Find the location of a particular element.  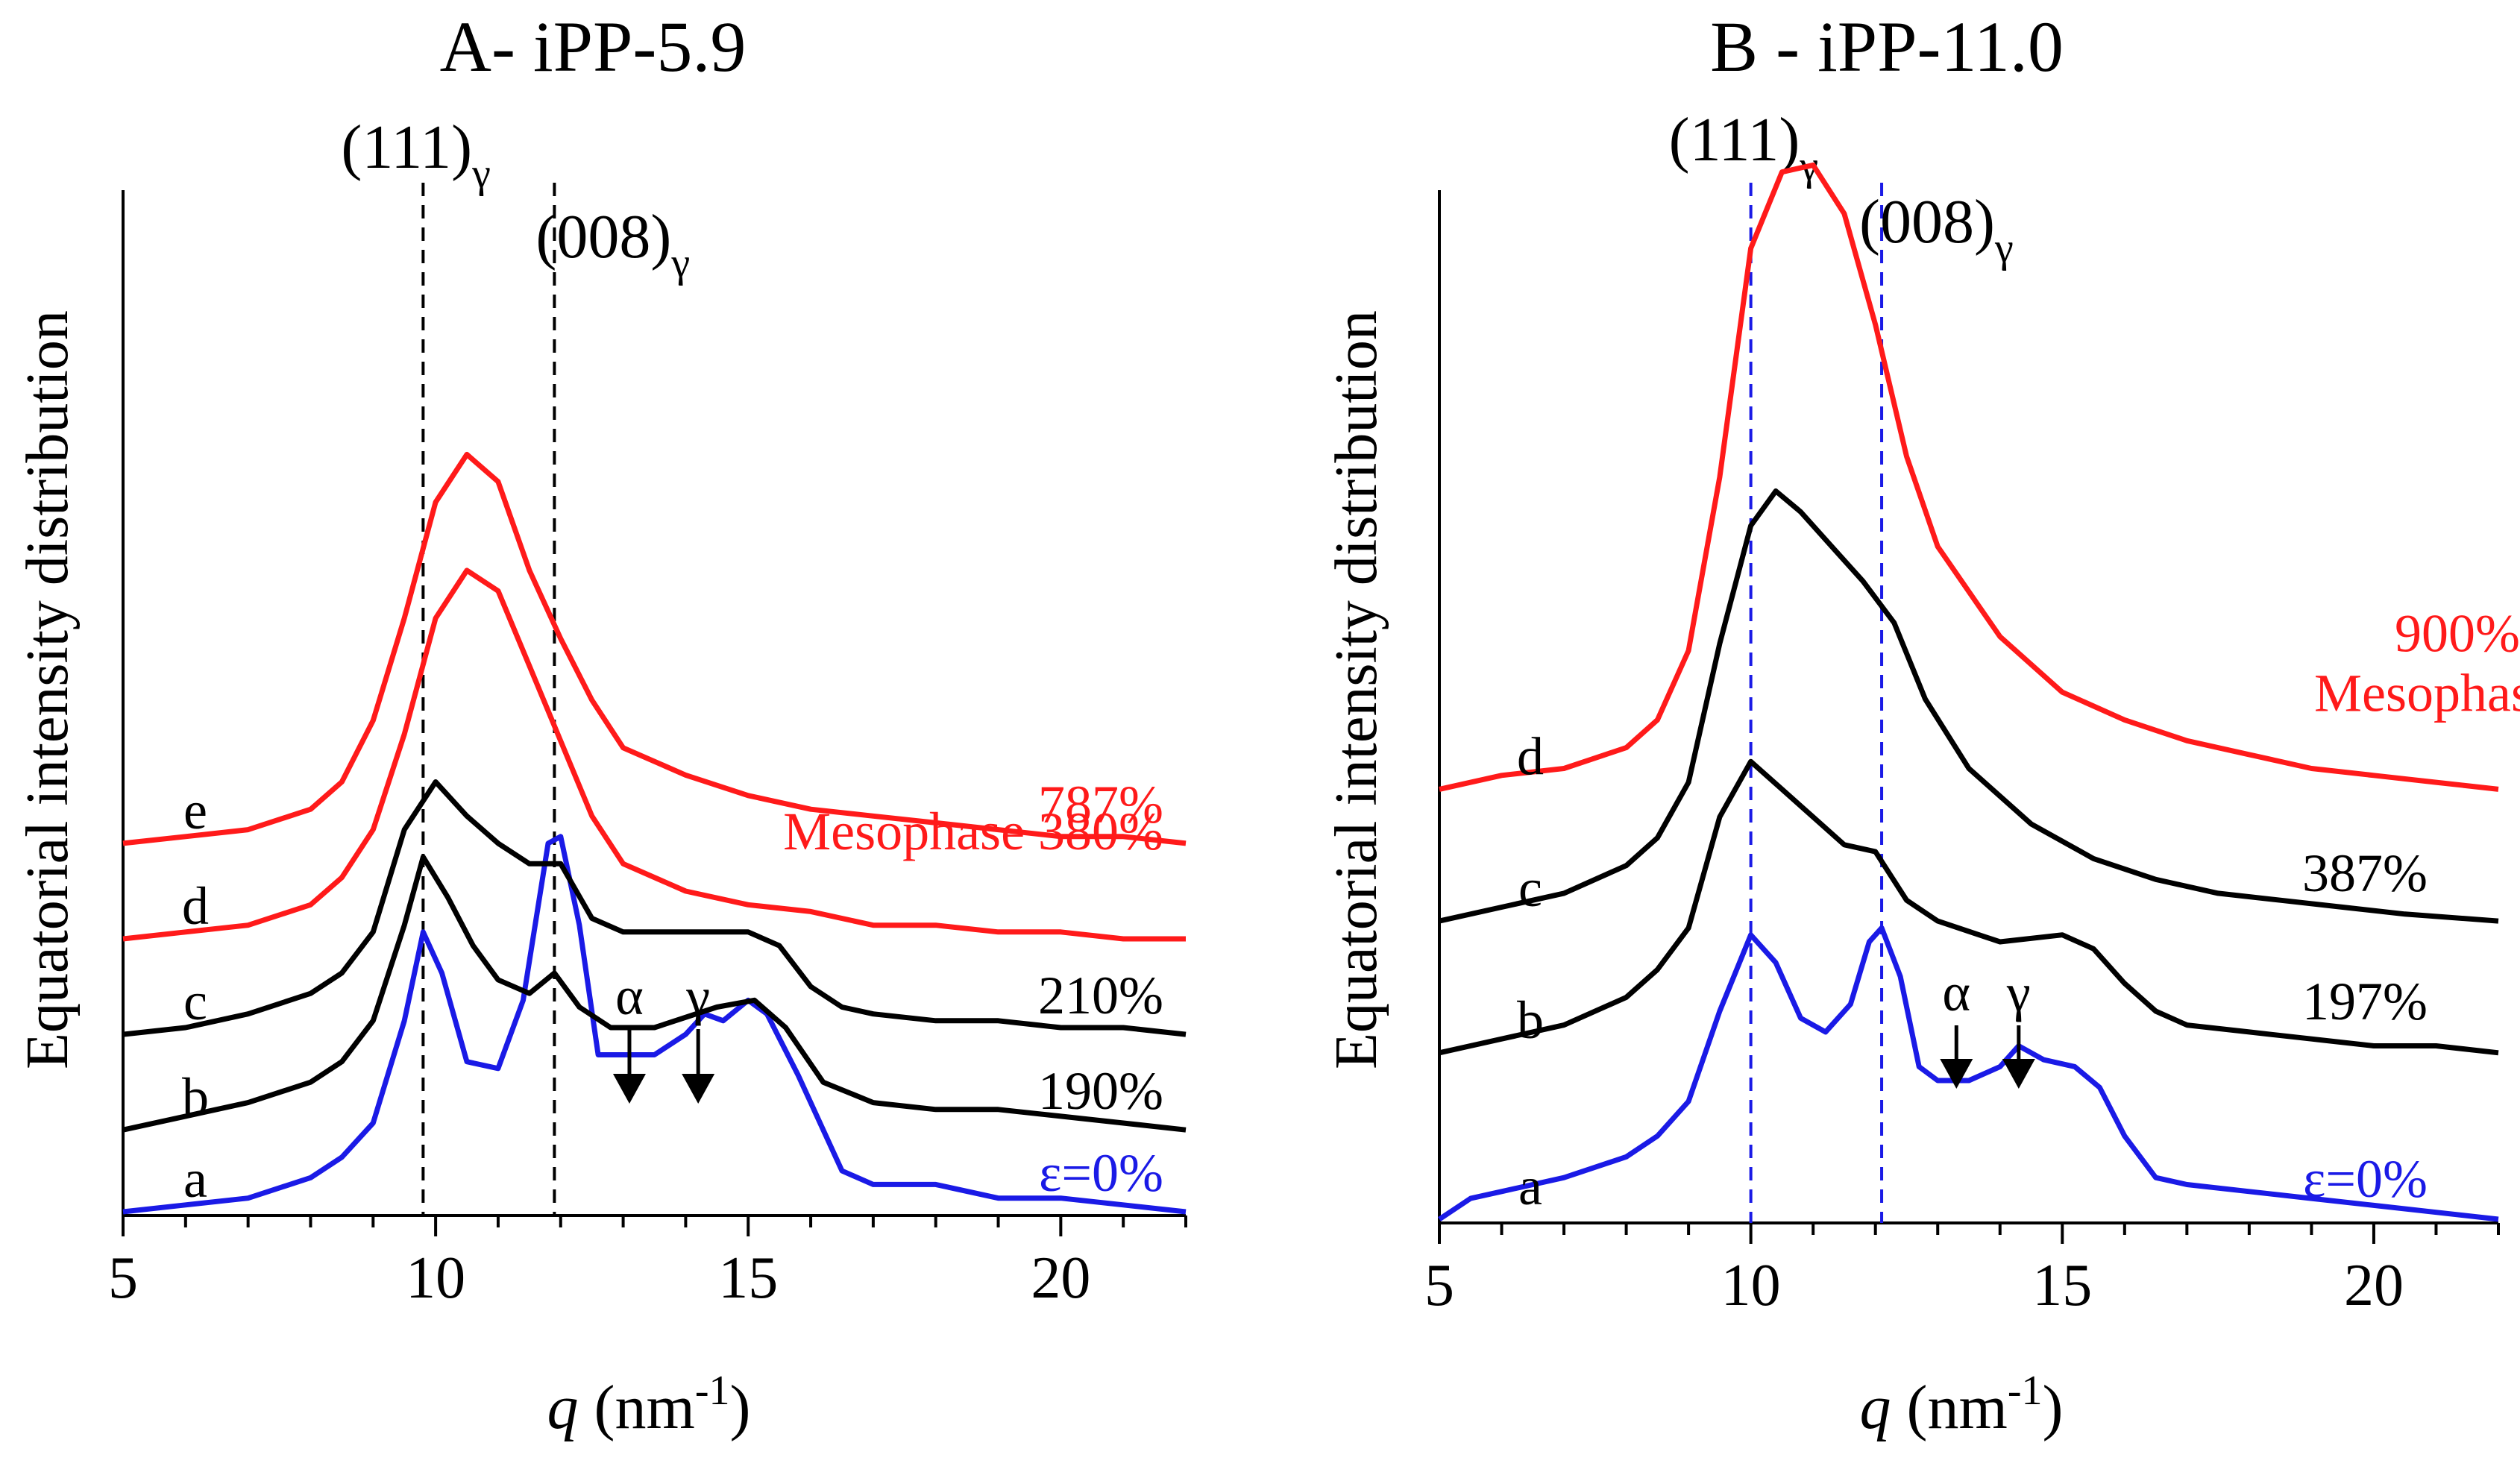

panel-a-title: A- iPP-5.9 is located at coordinates (593, 47).